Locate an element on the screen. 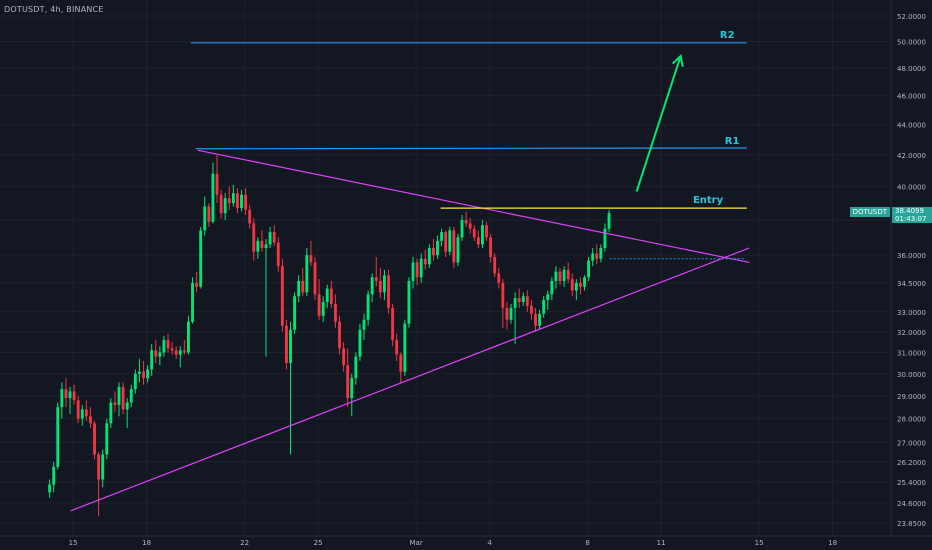 The width and height of the screenshot is (932, 550). price-tick-label: 36.0000 is located at coordinates (911, 256).